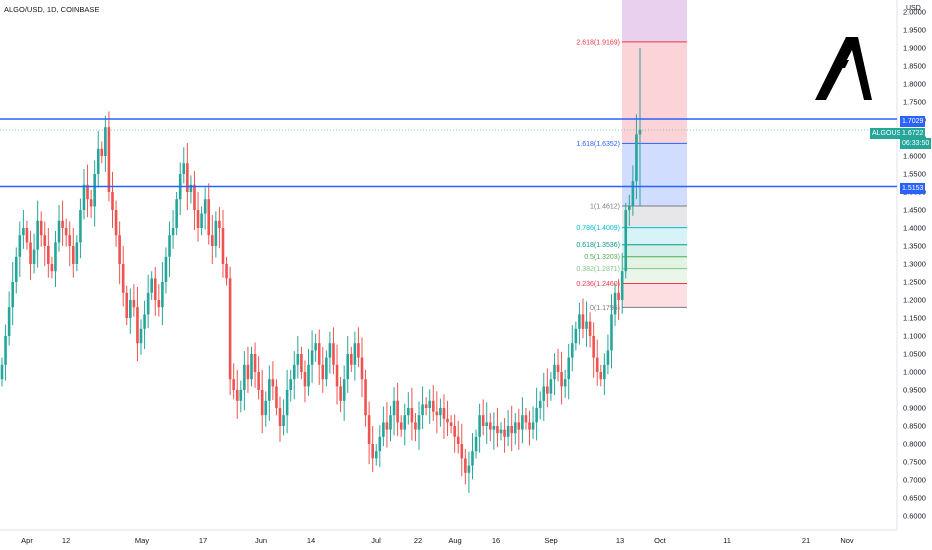 This screenshot has width=932, height=550. Describe the element at coordinates (914, 282) in the screenshot. I see `price-tick-label: 1.2500` at that location.